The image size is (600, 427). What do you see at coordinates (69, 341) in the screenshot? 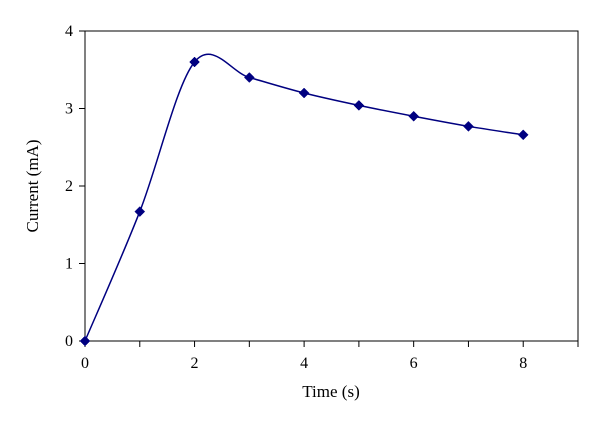
I see `y-tick-label: 0` at bounding box center [69, 341].